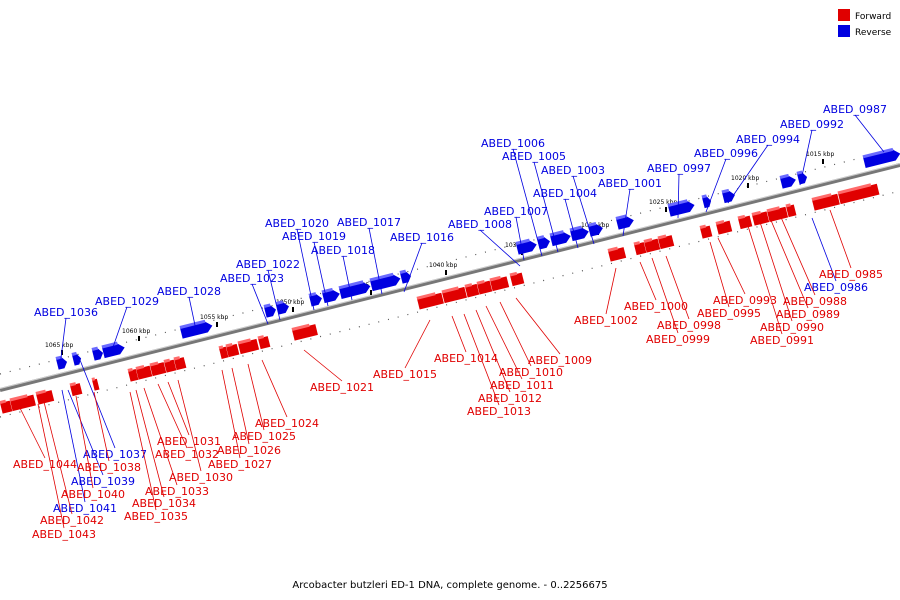 This screenshot has height=600, width=900. I want to click on gene-label-abed-1036: ABED_1036, so click(66, 336).